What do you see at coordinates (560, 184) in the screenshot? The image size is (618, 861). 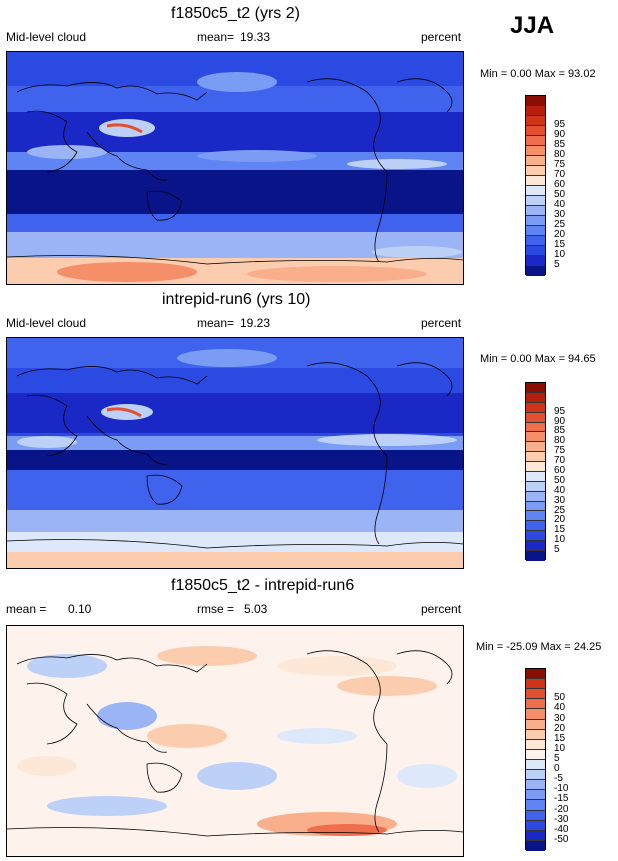 I see `colorbar-label: 60` at bounding box center [560, 184].